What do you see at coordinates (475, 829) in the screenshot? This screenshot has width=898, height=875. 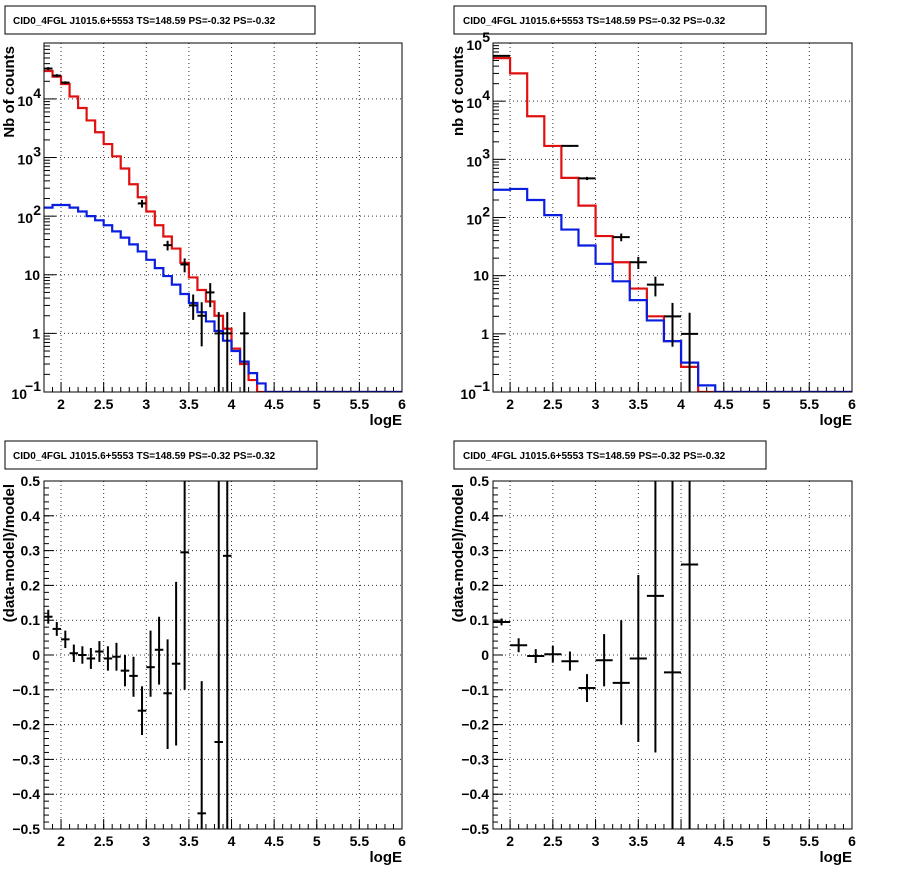 I see `y-tick-label: −0.5` at bounding box center [475, 829].